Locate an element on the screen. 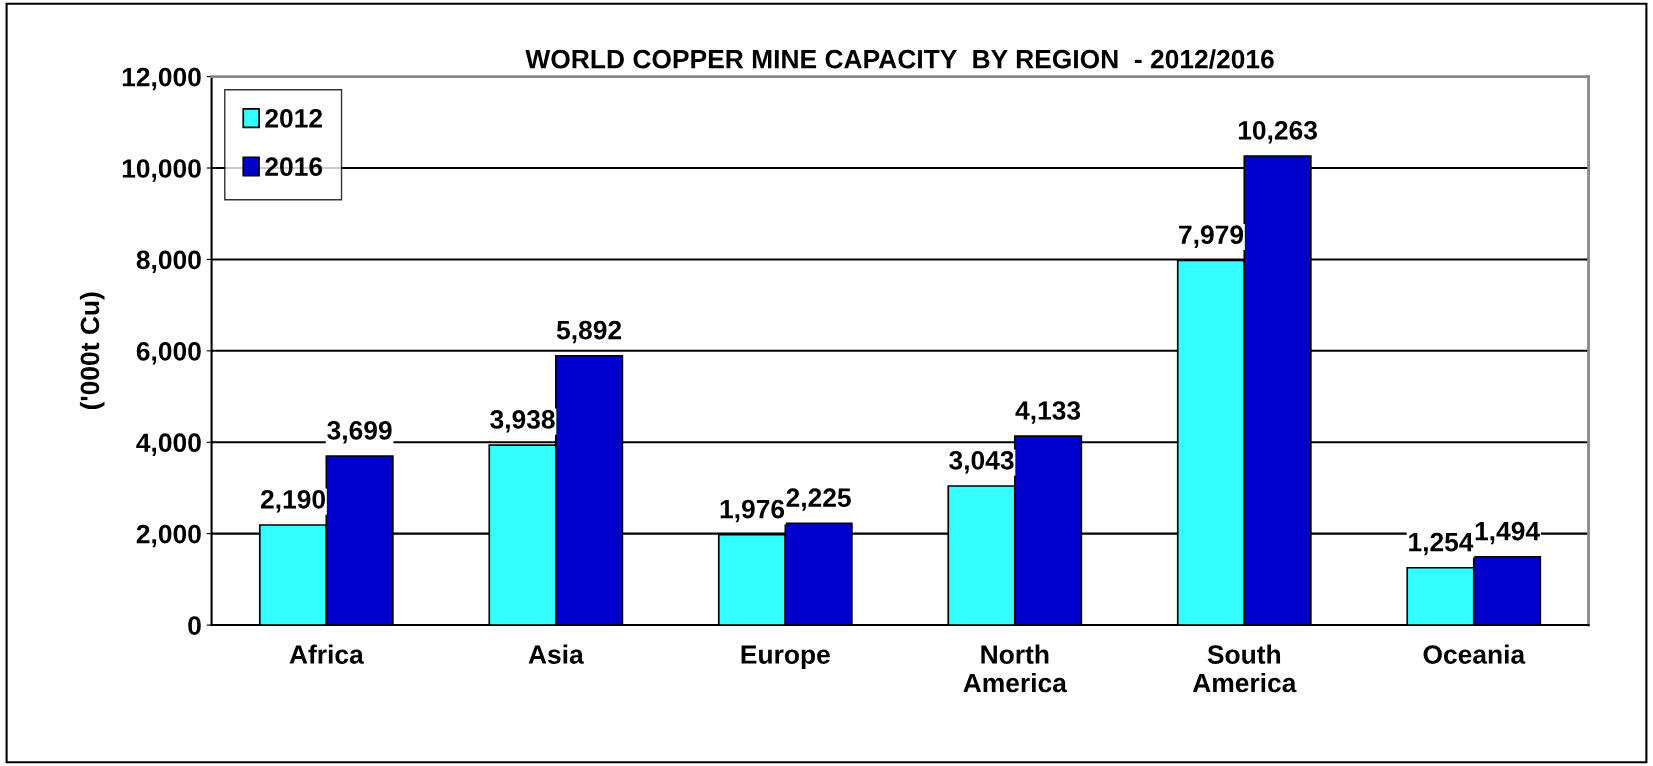 The image size is (1653, 766). x-tick-label: Asia is located at coordinates (556, 654).